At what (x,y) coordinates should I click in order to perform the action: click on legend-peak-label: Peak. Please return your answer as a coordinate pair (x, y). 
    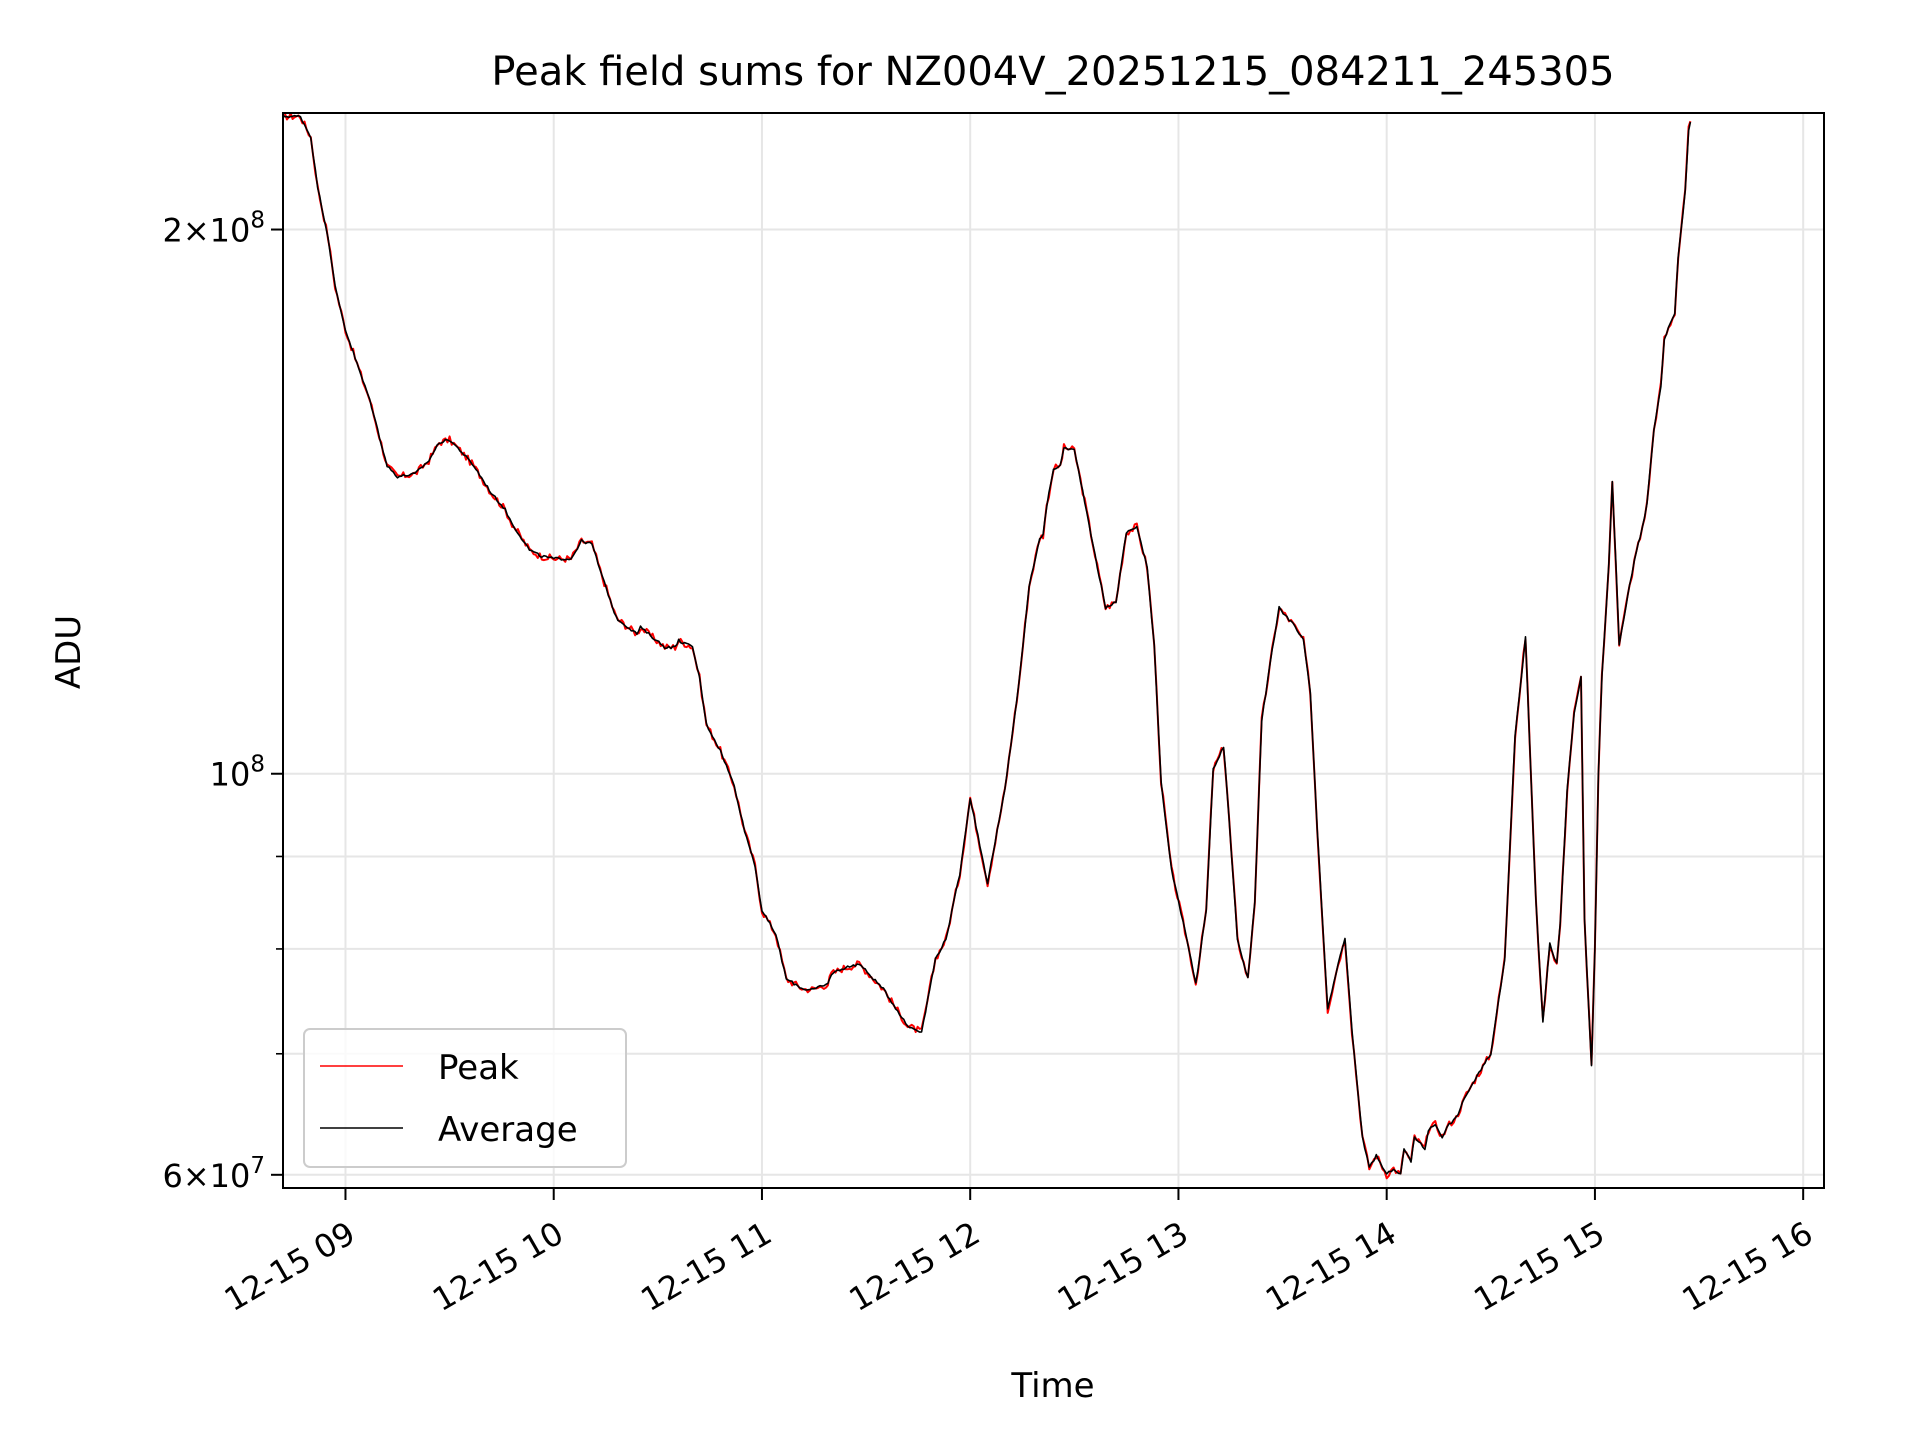
    Looking at the image, I should click on (478, 1068).